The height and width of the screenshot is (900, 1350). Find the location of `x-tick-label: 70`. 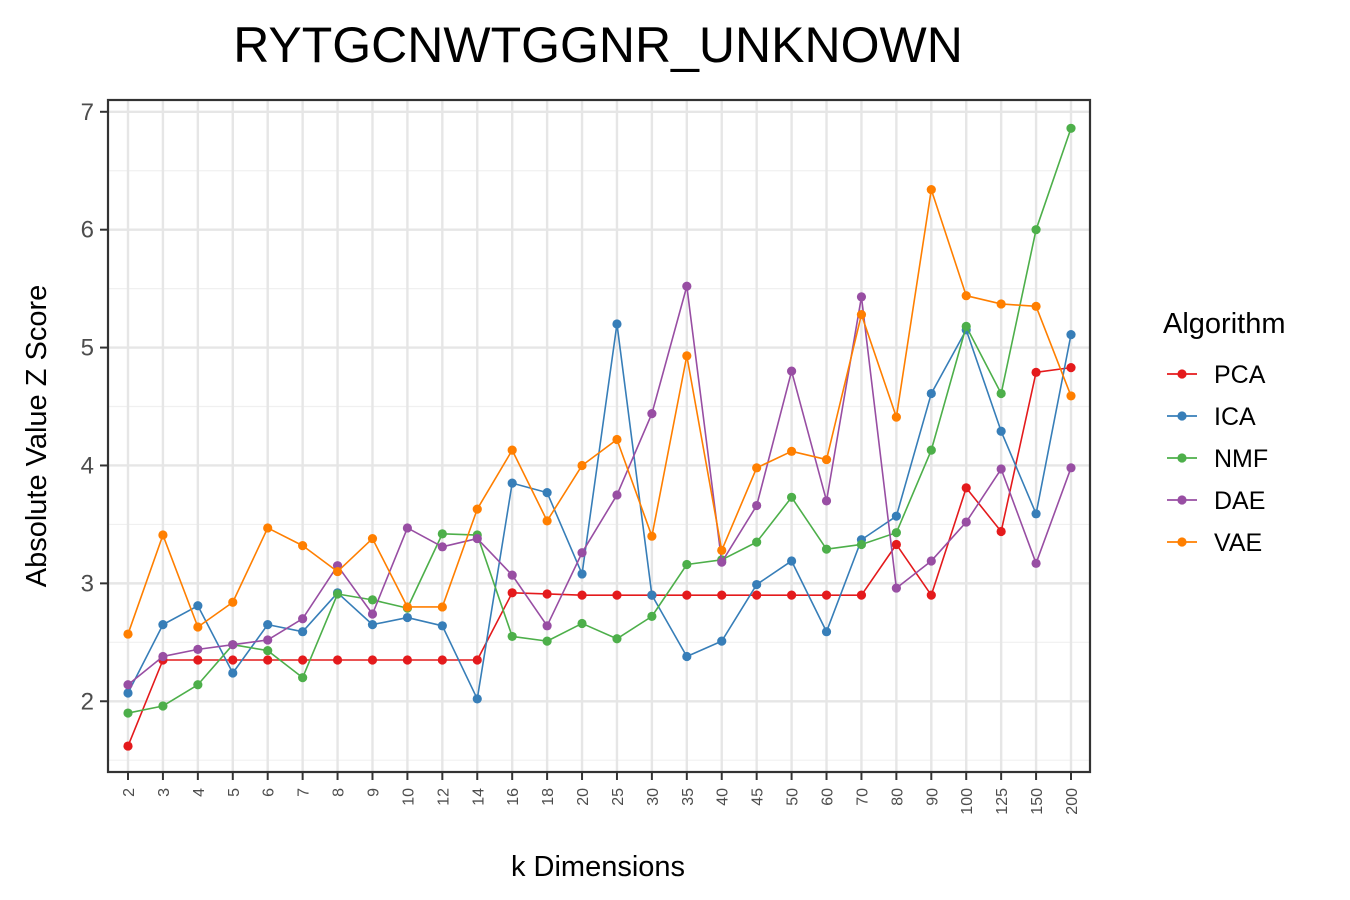

x-tick-label: 70 is located at coordinates (862, 797).